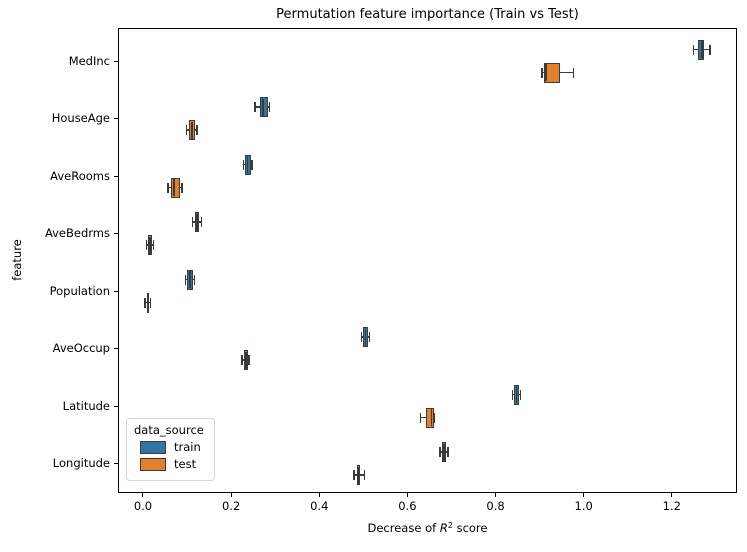 The width and height of the screenshot is (747, 552). Describe the element at coordinates (143, 495) in the screenshot. I see `xtick-mark-0.0` at that location.